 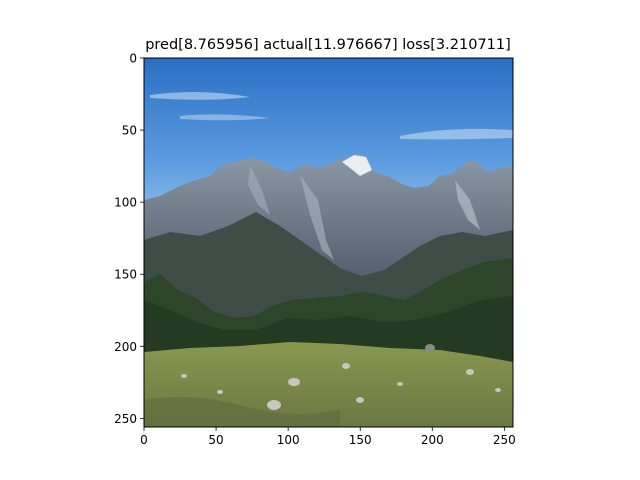 What do you see at coordinates (125, 275) in the screenshot?
I see `y-tick-label: 150` at bounding box center [125, 275].